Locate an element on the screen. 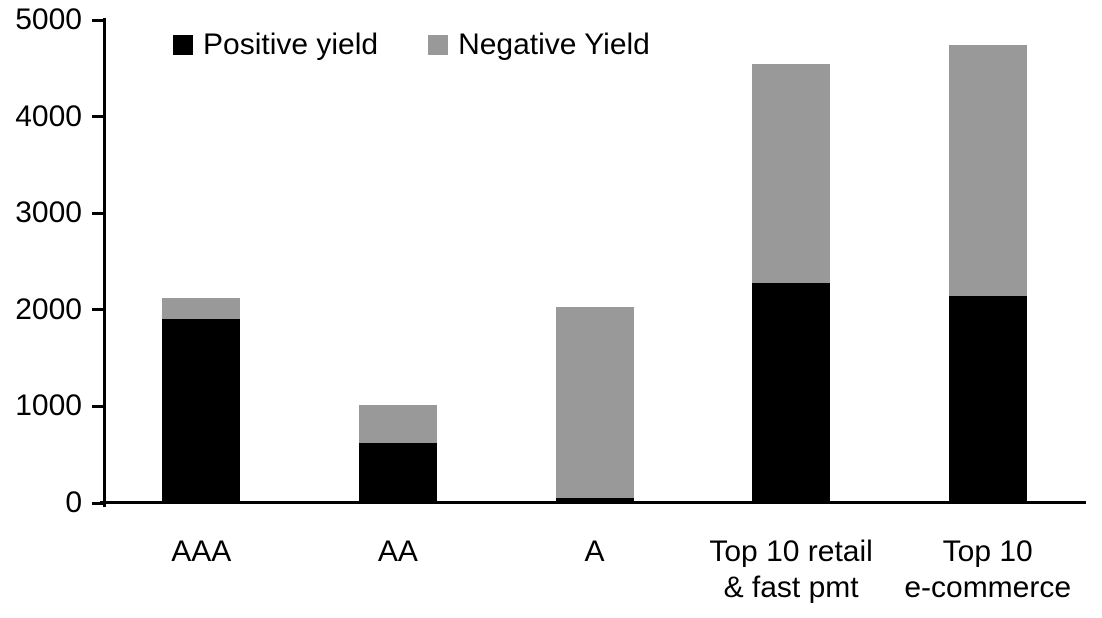 This screenshot has width=1102, height=618. y-tick-label: 4000 is located at coordinates (48, 116).